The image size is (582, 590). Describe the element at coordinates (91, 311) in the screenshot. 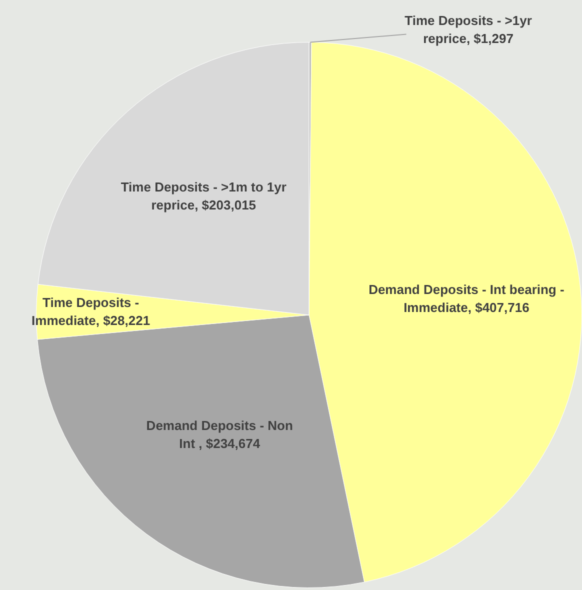

I see `slice-label: Time Deposits - Immediate, $28,221` at that location.